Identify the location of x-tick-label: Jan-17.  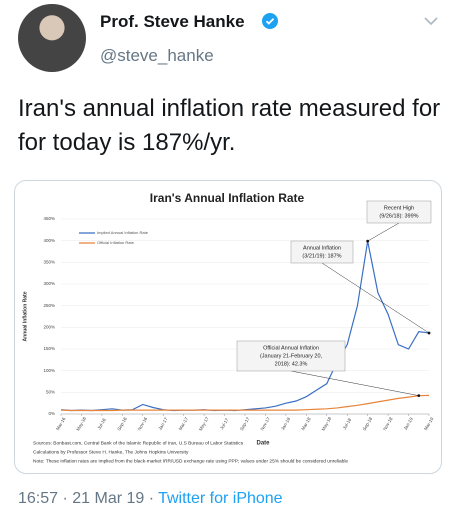
(162, 423).